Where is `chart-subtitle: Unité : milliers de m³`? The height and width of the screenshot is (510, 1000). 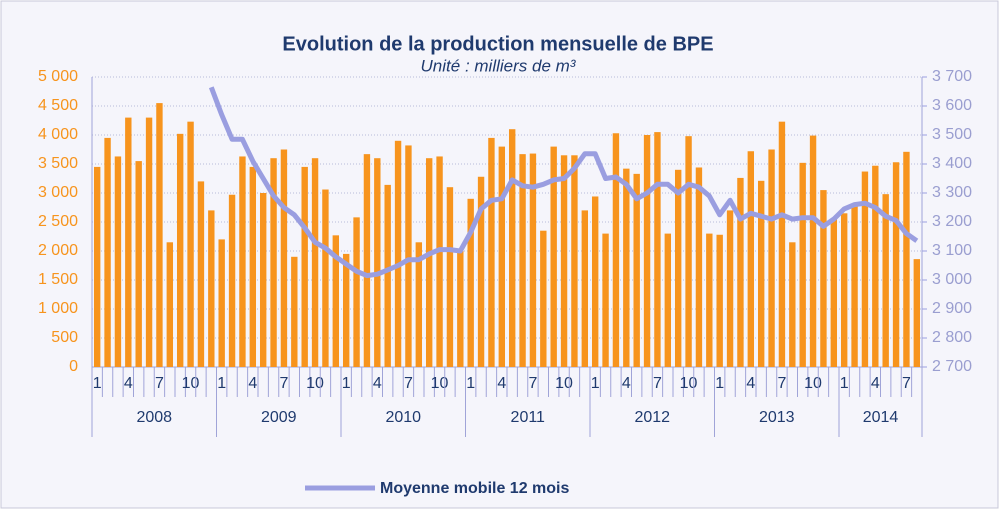 chart-subtitle: Unité : milliers de m³ is located at coordinates (499, 65).